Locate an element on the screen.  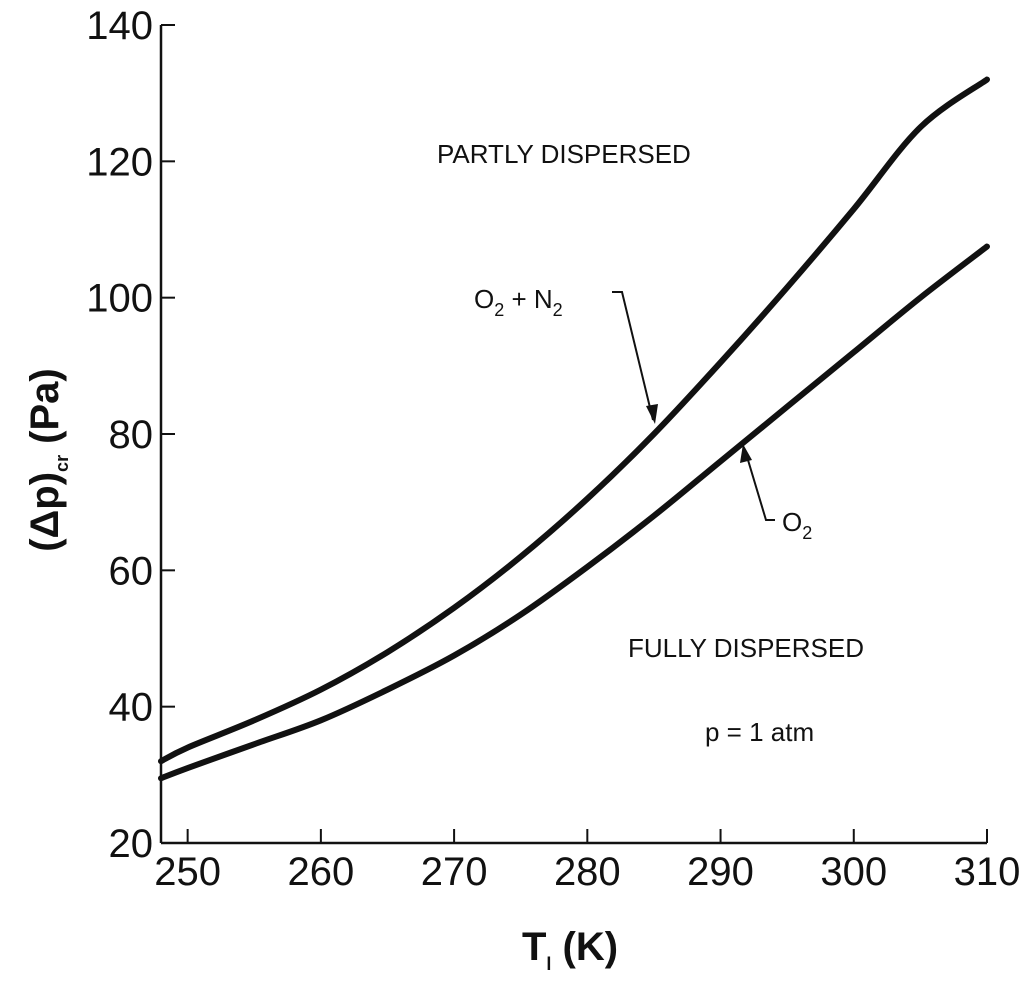
partly-dispersed-label: PARTLY DISPERSED is located at coordinates (564, 154).